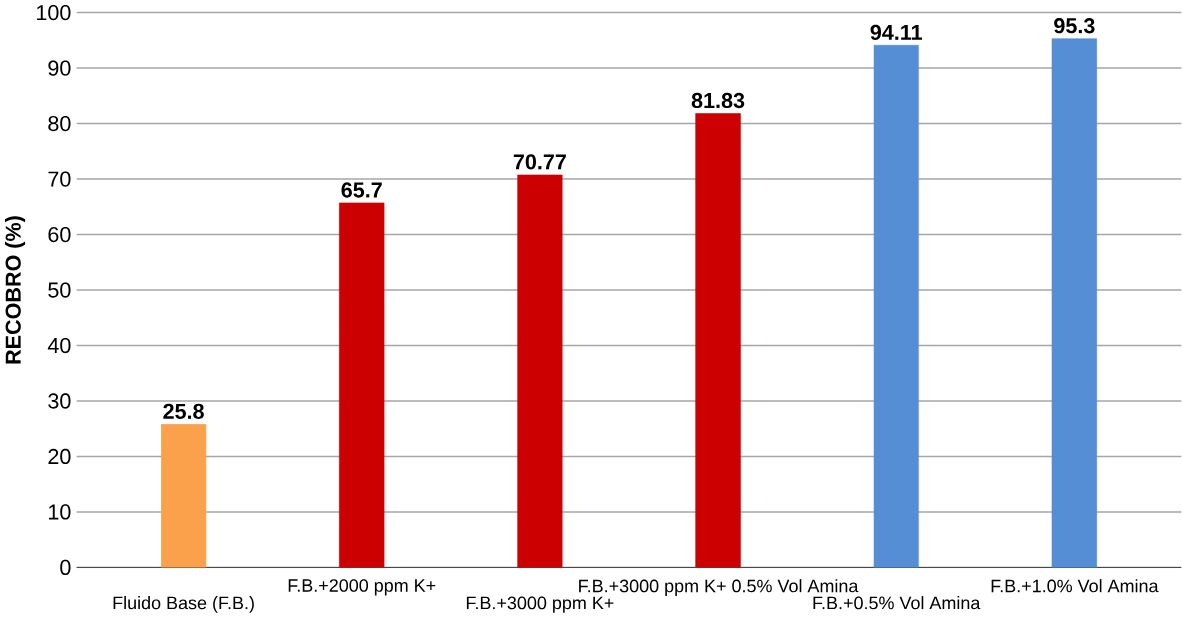 This screenshot has width=1182, height=618. Describe the element at coordinates (59, 235) in the screenshot. I see `y-tick-label: 60` at that location.